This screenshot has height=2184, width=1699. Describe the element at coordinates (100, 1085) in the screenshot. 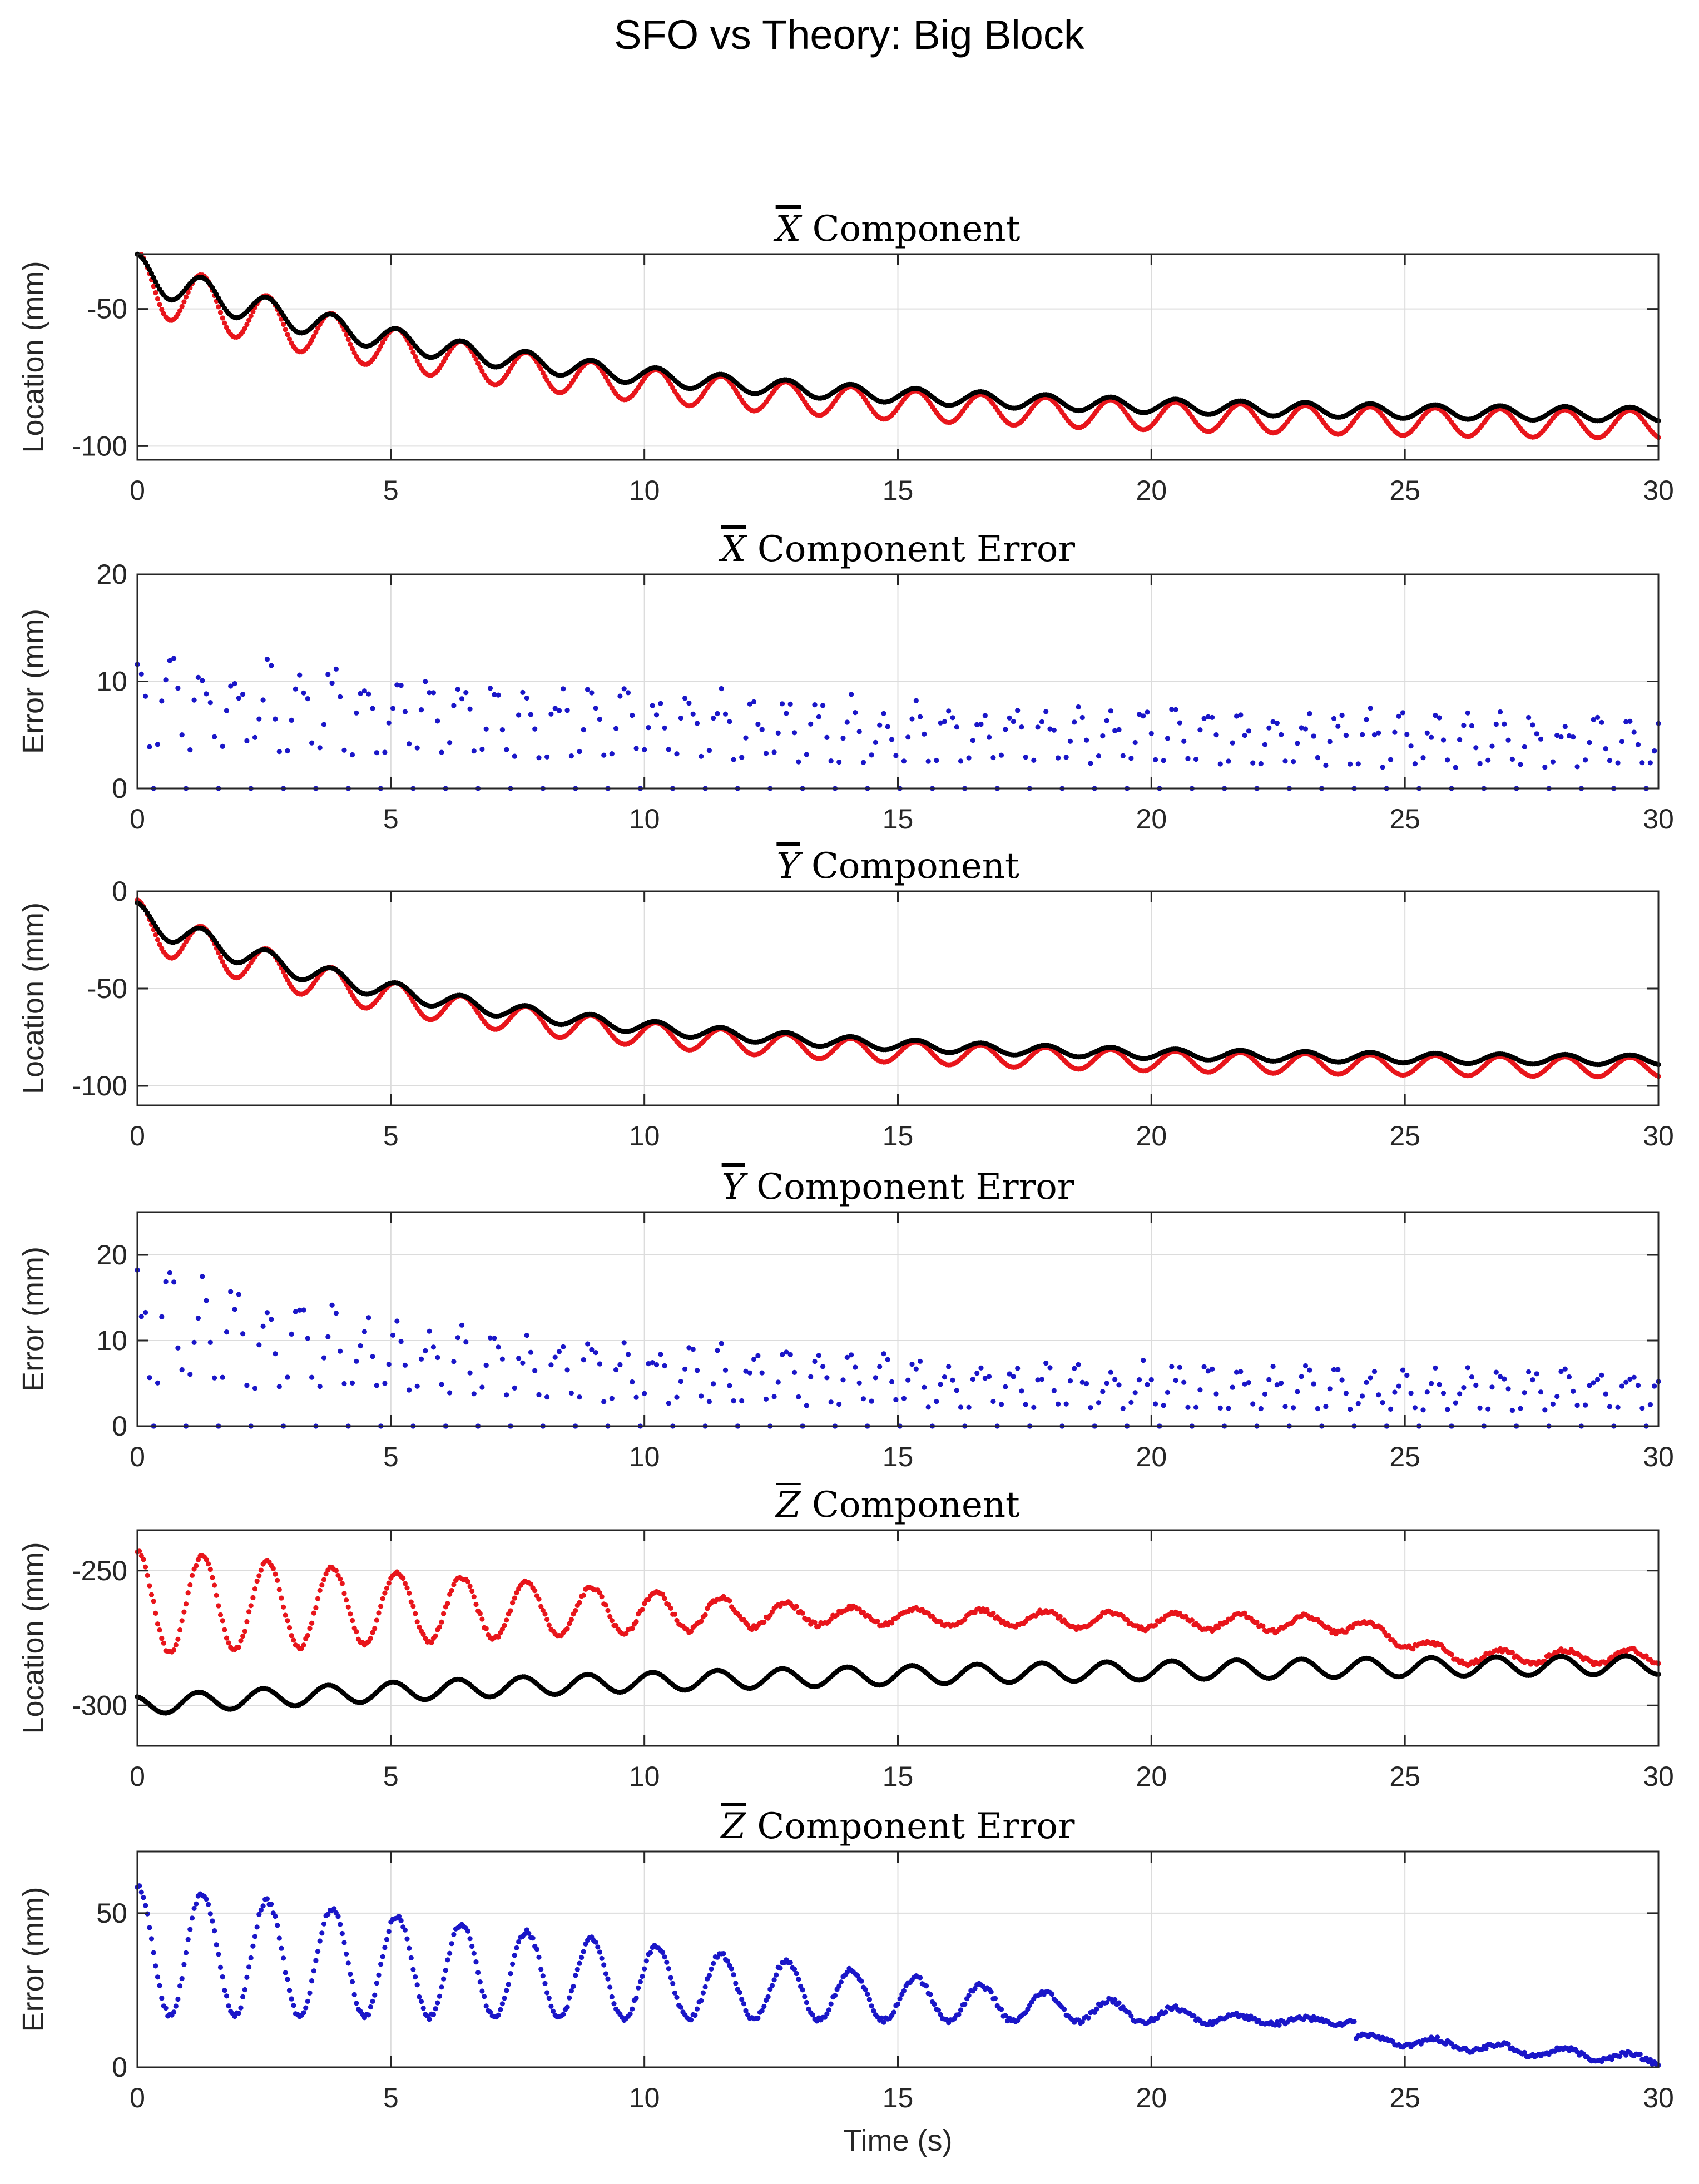

I see `y-tick-label: -100` at that location.